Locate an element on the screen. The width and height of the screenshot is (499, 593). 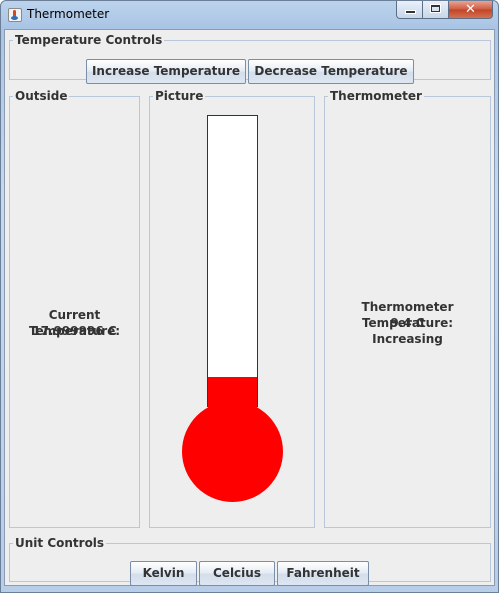
unit-controls-legend: Unit Controls is located at coordinates (60, 543).